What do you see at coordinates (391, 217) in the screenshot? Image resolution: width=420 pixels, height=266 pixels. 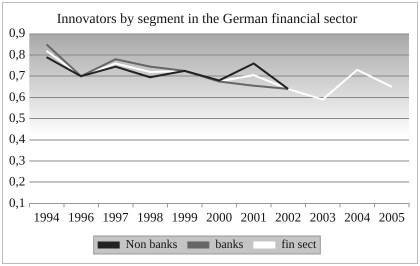 I see `x-tick-label: 2005` at bounding box center [391, 217].